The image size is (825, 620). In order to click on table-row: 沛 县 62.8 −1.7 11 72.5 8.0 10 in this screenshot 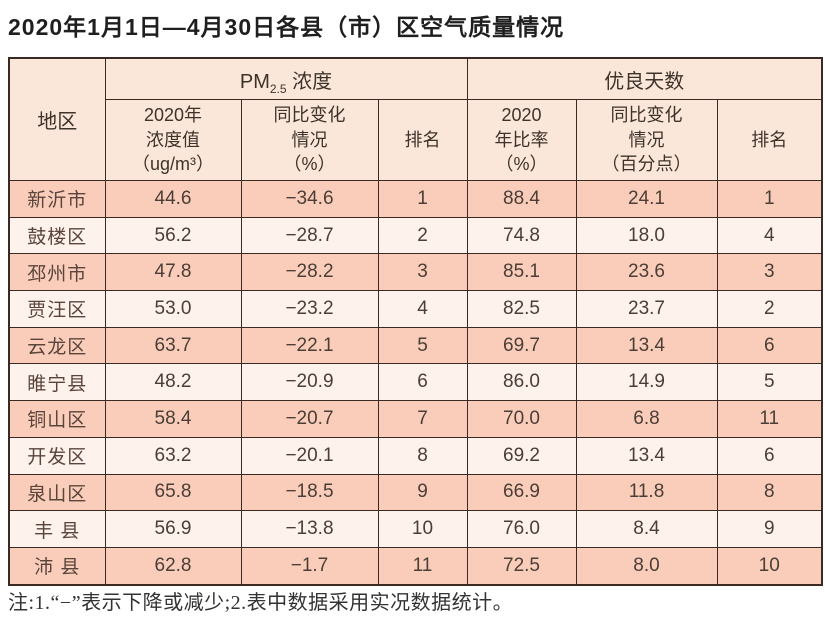, I will do `click(415, 566)`.